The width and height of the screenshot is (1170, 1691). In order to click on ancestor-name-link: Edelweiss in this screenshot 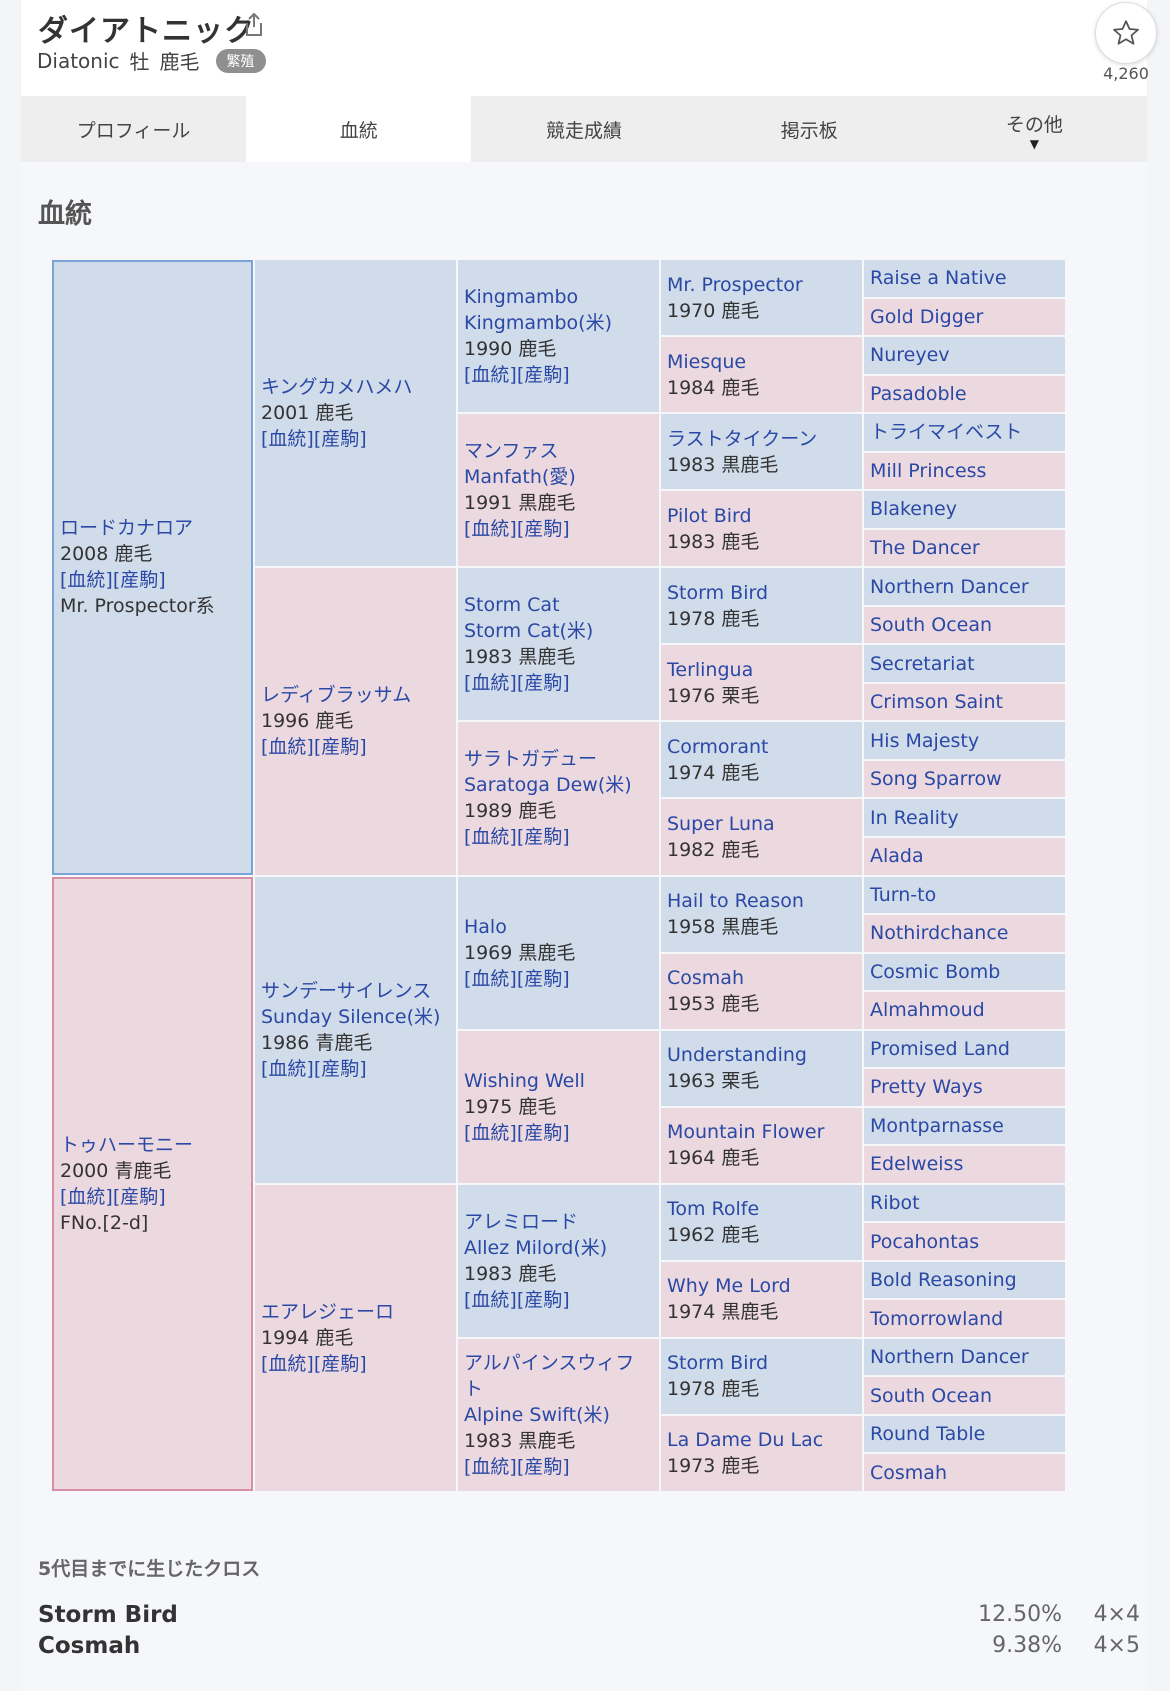, I will do `click(917, 1164)`.